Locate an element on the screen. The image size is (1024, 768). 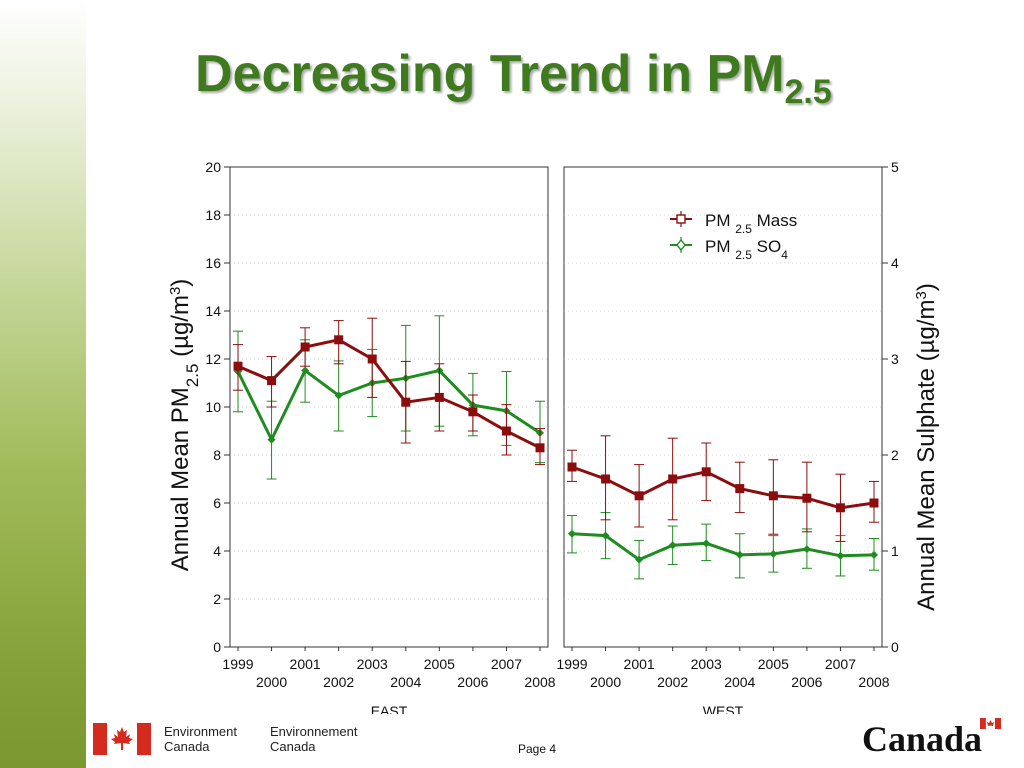
right-y-axis: 0 1 2 3 4 5 is located at coordinates (890, 407).